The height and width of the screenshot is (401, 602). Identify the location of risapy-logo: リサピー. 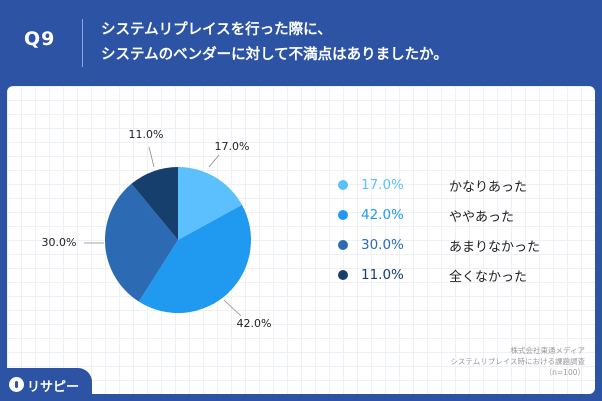
(46, 384).